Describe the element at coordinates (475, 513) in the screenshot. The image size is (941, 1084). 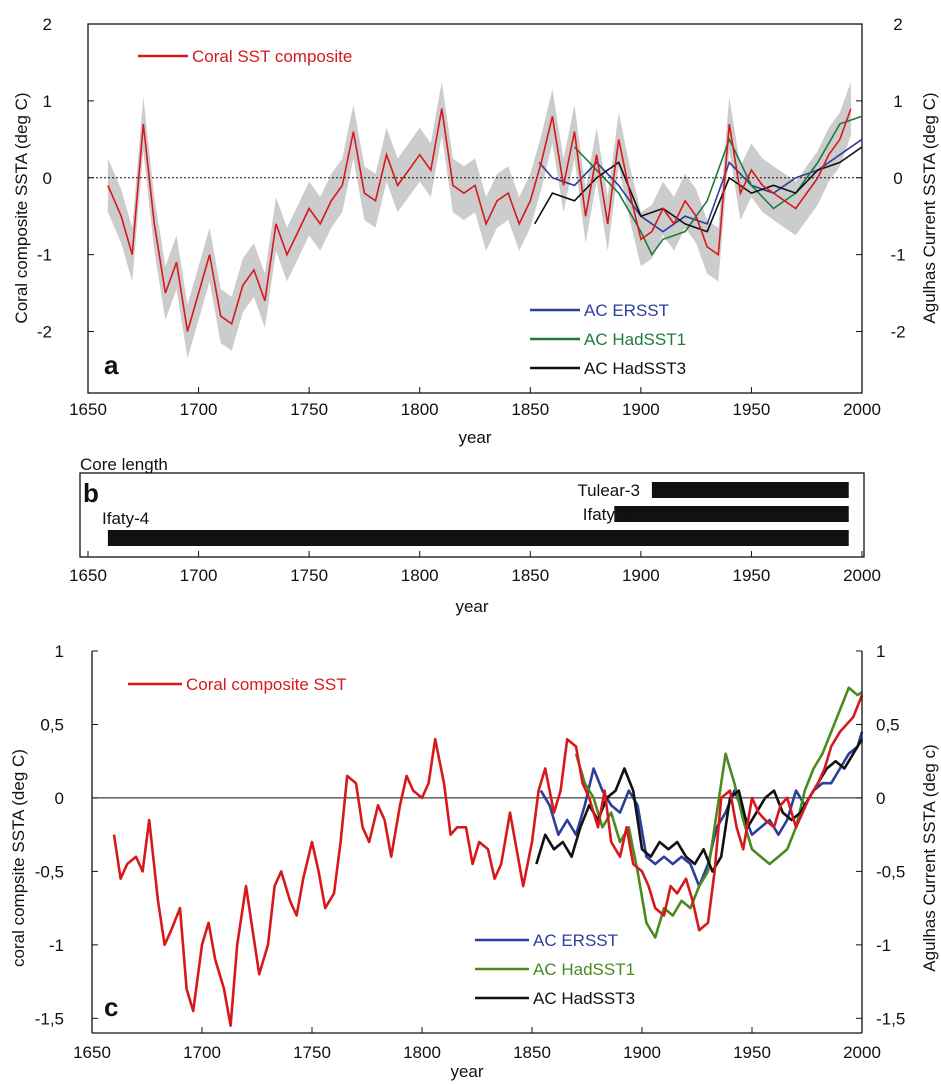
I see `panel-b-core-bars: Tulear-3 Ifaty-1 Ifaty-4` at that location.